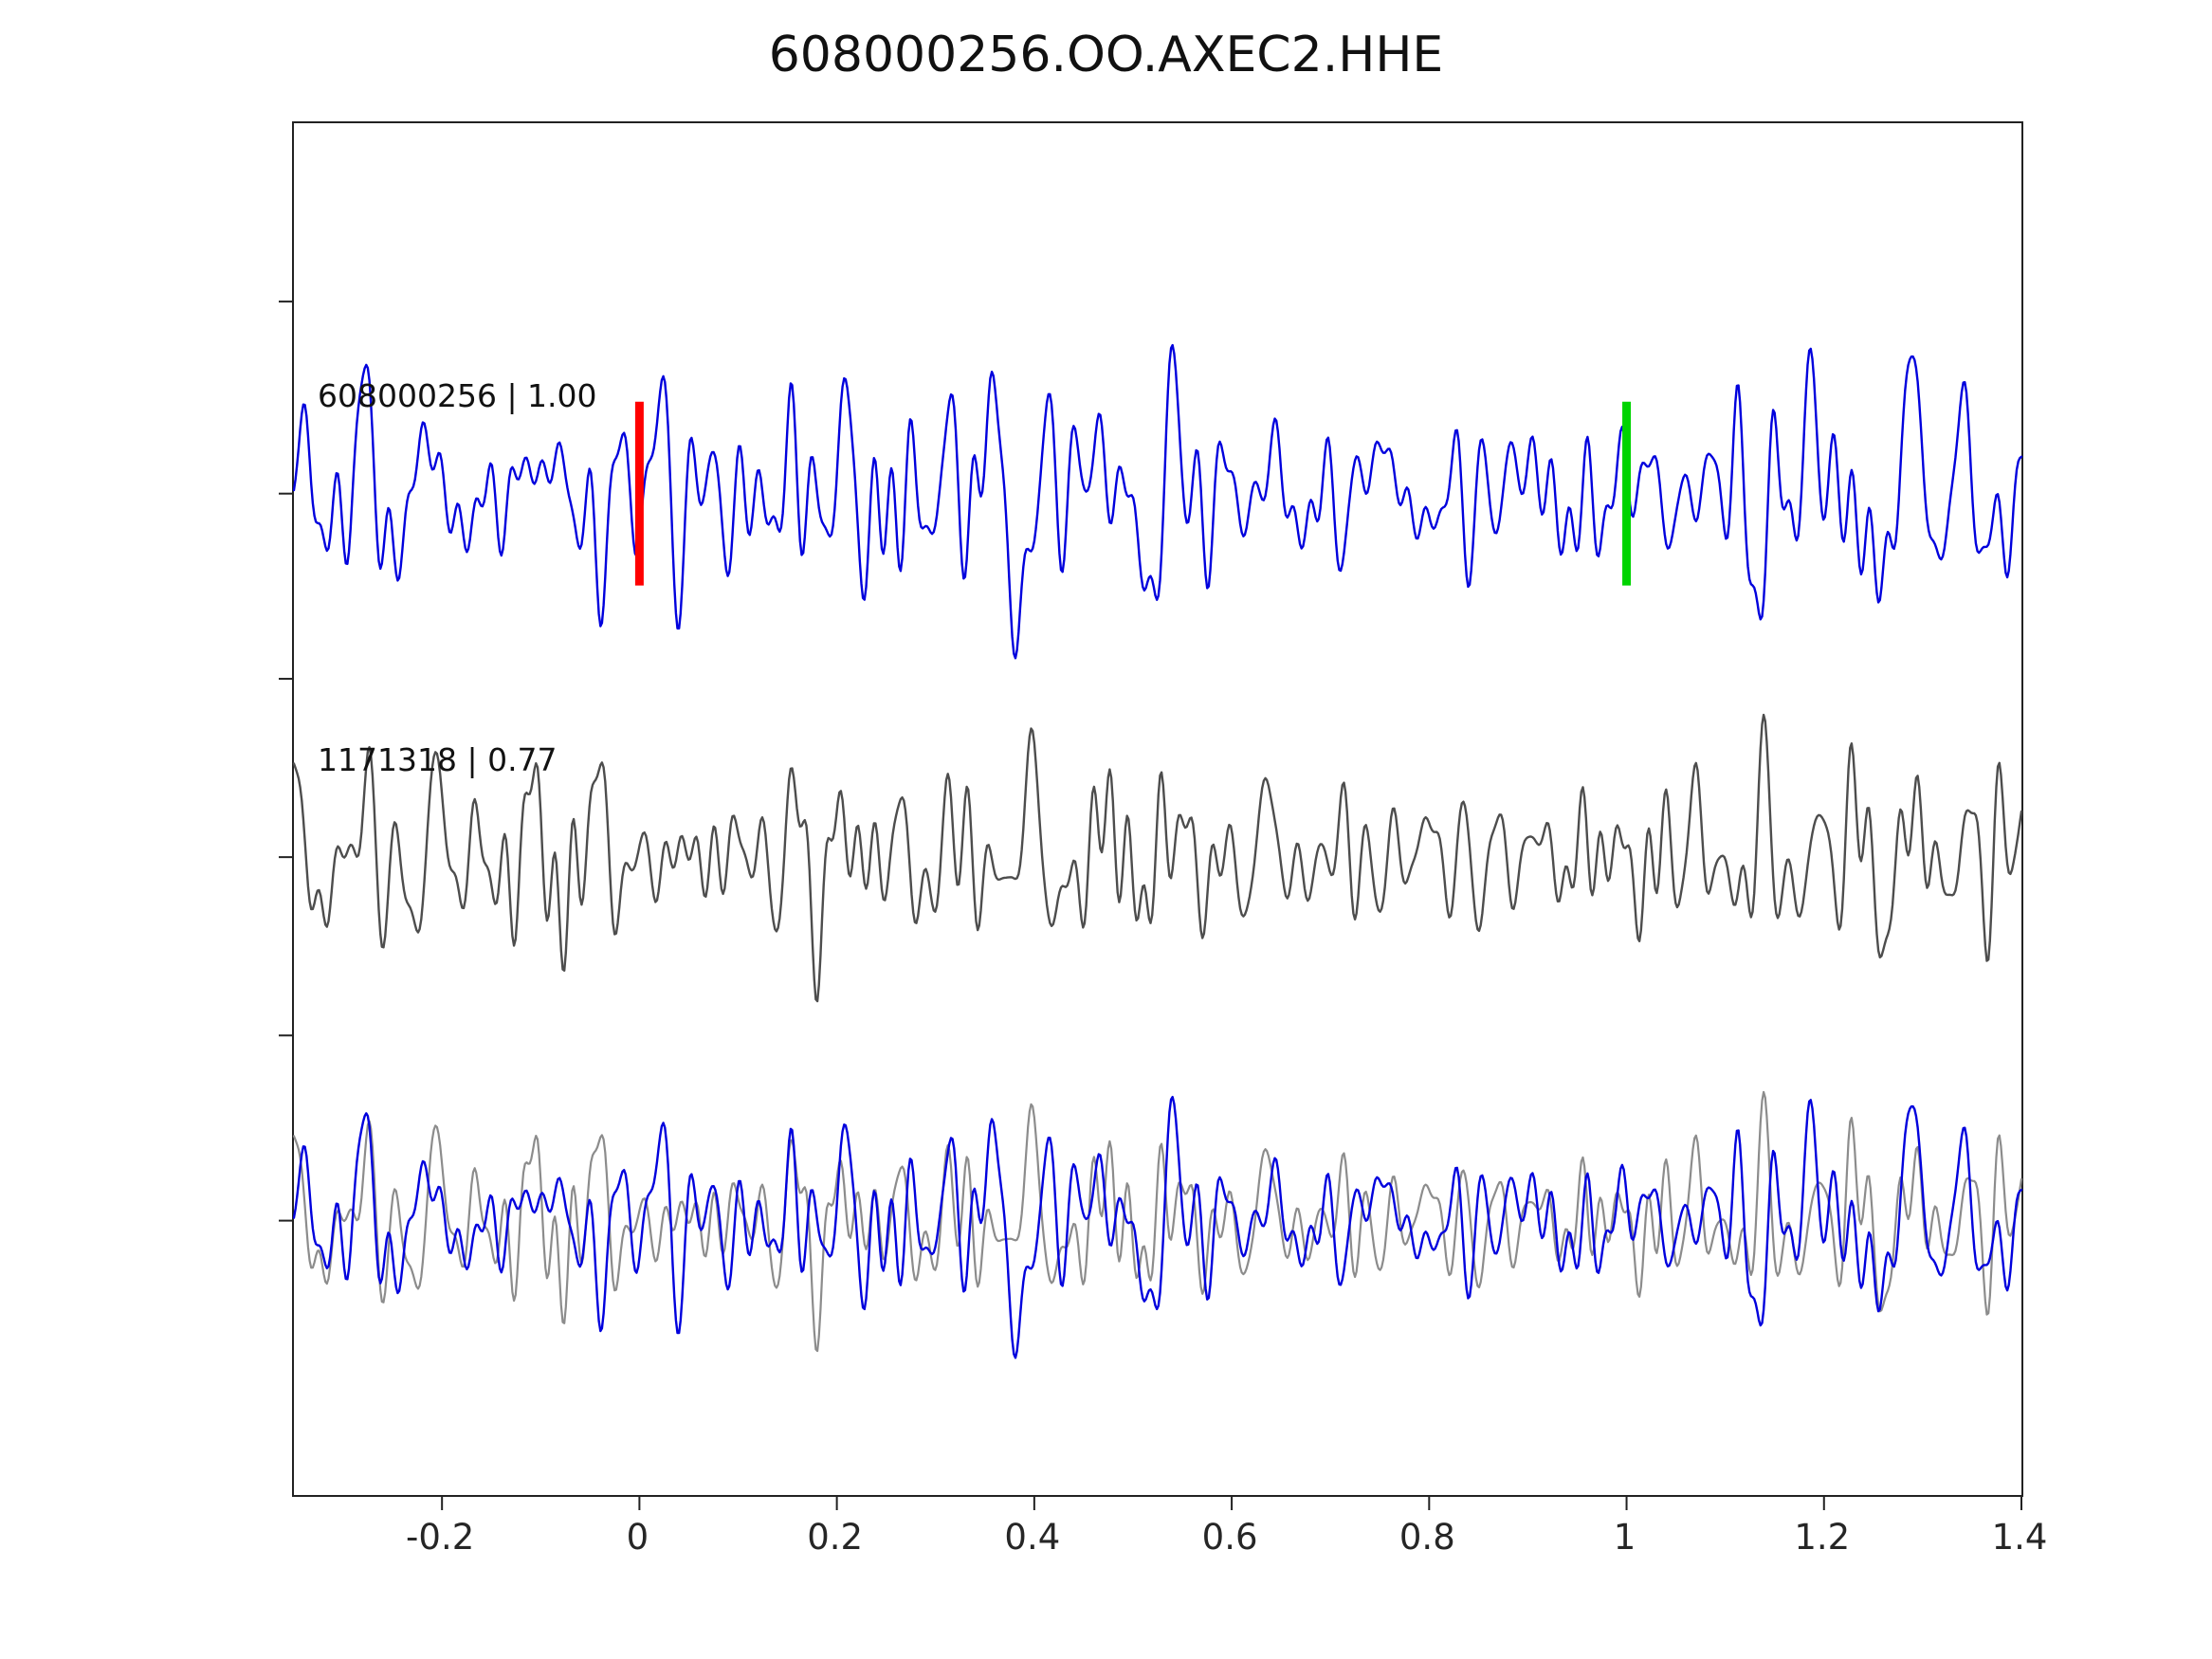 This screenshot has height=1659, width=2212. I want to click on x-tick-label: 1.2, so click(1822, 1537).